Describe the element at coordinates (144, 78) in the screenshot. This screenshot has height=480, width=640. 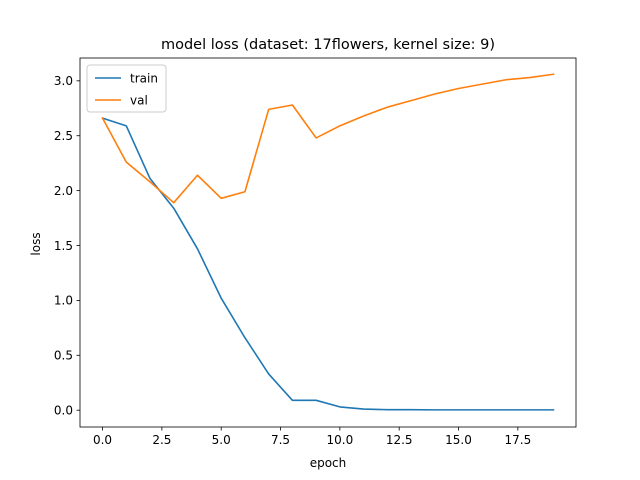
I see `legend-label-train: train` at that location.